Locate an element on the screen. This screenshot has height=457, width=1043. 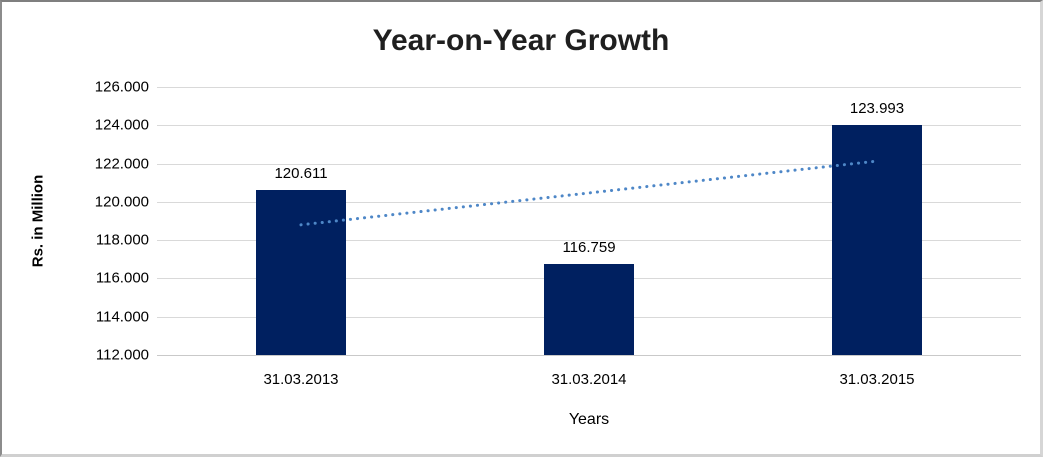
y-tick-label: 118.000 is located at coordinates (122, 240).